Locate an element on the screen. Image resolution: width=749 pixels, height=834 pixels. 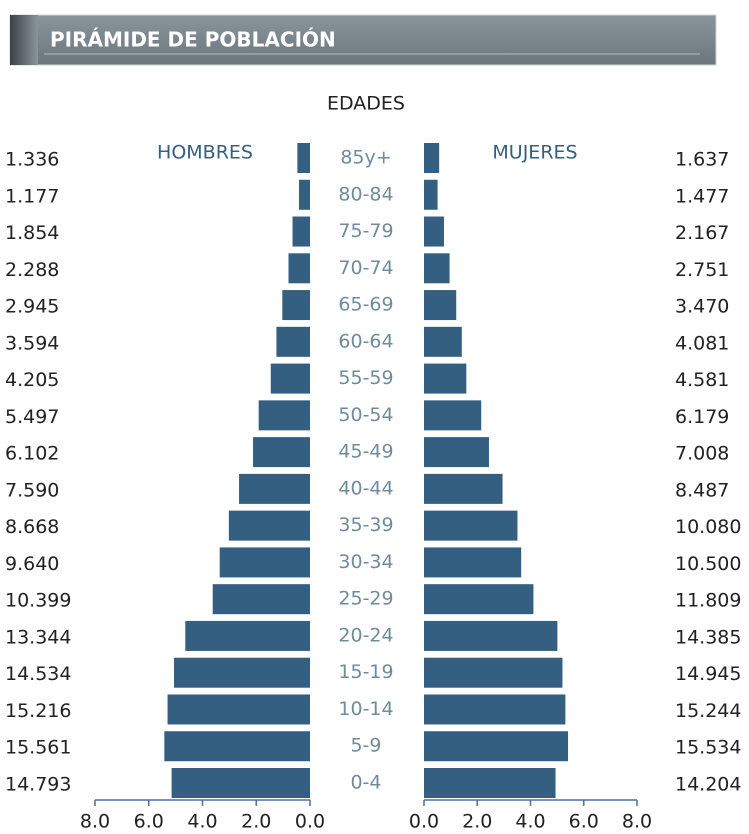
age-label: 0-4 is located at coordinates (365, 783).